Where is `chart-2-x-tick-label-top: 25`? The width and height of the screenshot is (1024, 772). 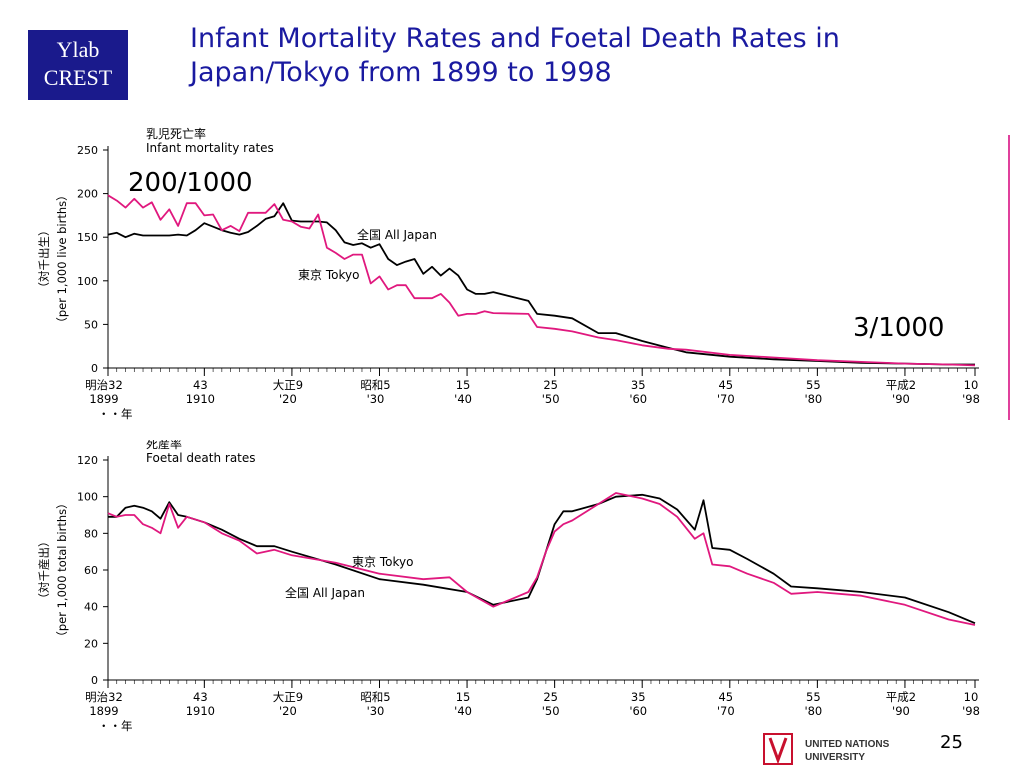
chart-2-x-tick-label-top: 25 is located at coordinates (550, 697).